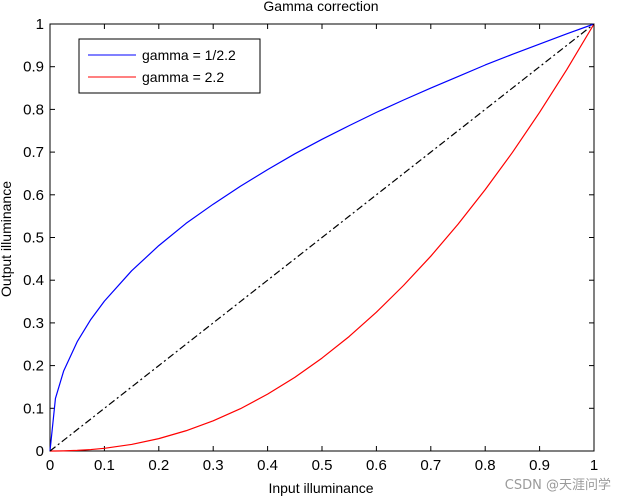 The height and width of the screenshot is (498, 620). I want to click on legend-box, so click(169, 66).